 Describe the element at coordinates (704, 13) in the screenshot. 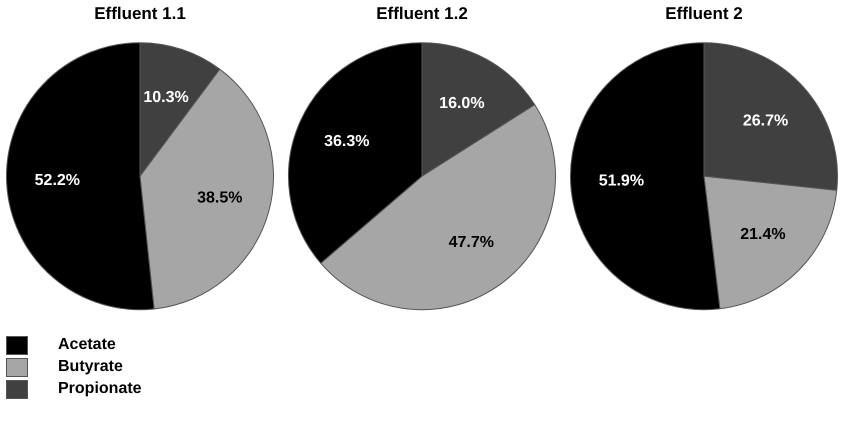

I see `chart-title: Effluent 2` at that location.